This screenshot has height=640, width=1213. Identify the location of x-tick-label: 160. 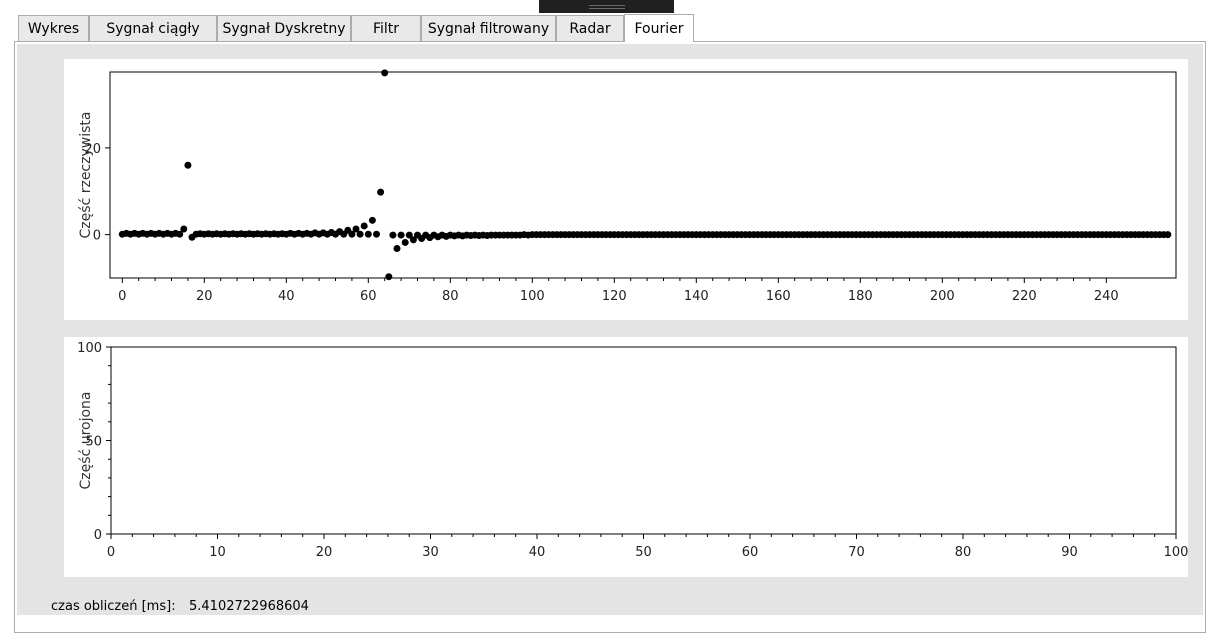
(778, 296).